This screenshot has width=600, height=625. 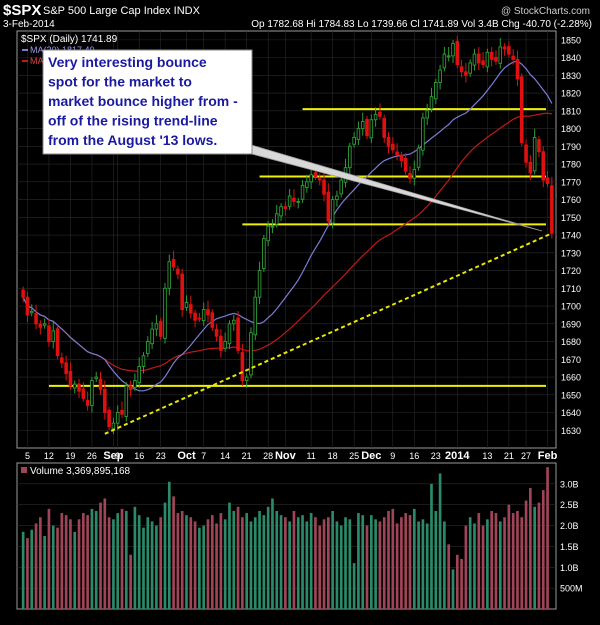 I want to click on price-tick-label: 1780, so click(x=571, y=165).